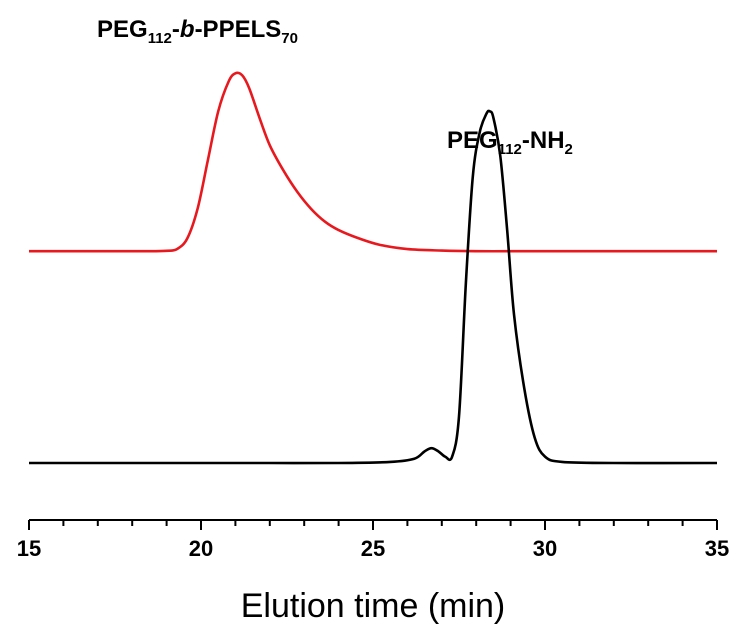 The height and width of the screenshot is (637, 738). What do you see at coordinates (543, 140) in the screenshot?
I see `annotation-part: -NH` at bounding box center [543, 140].